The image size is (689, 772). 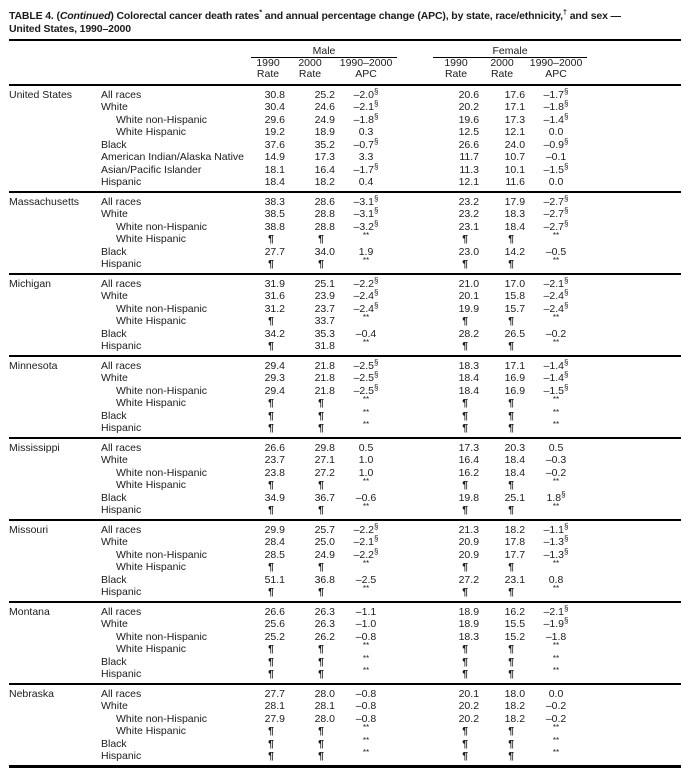 I want to click on male-2000-rate: 25.2, so click(x=324, y=94).